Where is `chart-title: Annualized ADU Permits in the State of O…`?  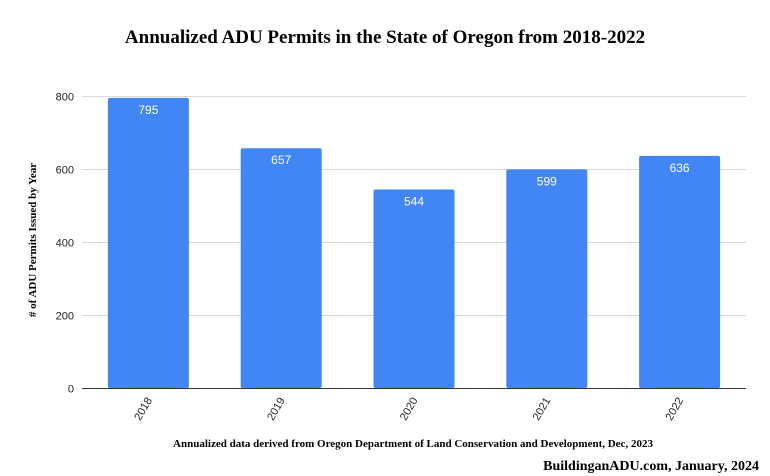 chart-title: Annualized ADU Permits in the State of O… is located at coordinates (385, 37).